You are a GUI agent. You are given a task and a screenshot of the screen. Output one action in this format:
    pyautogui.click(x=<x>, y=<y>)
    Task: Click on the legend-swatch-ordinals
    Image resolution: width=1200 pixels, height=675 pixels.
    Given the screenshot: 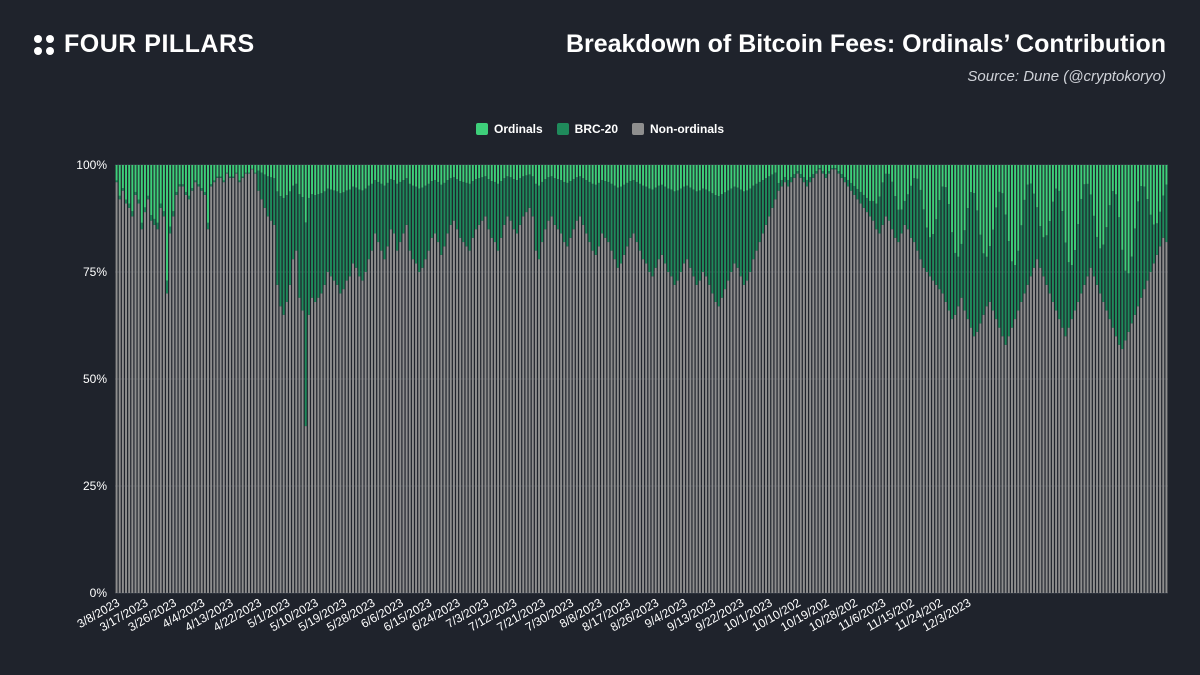 What is the action you would take?
    pyautogui.click(x=481, y=129)
    